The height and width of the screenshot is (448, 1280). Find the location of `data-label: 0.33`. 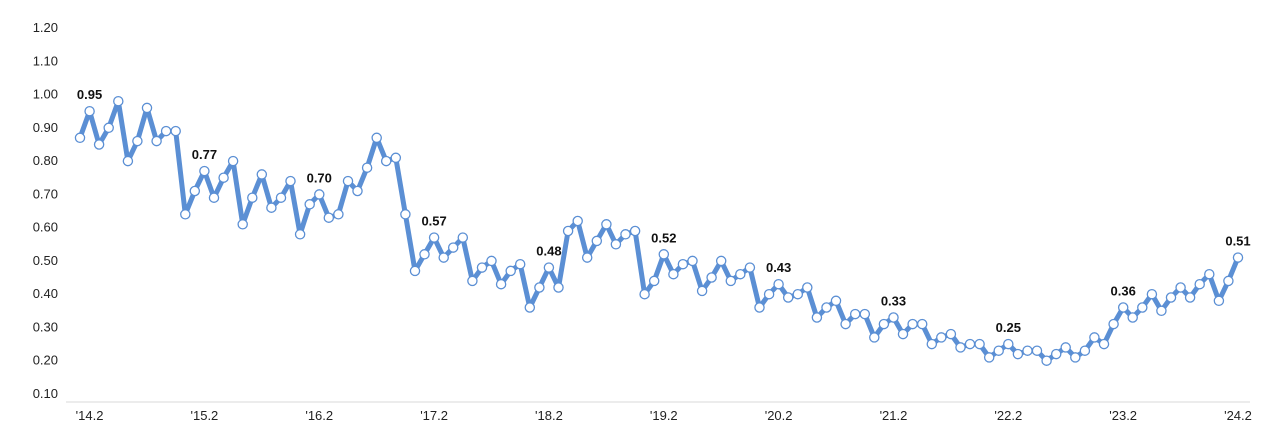

data-label: 0.33 is located at coordinates (893, 300).